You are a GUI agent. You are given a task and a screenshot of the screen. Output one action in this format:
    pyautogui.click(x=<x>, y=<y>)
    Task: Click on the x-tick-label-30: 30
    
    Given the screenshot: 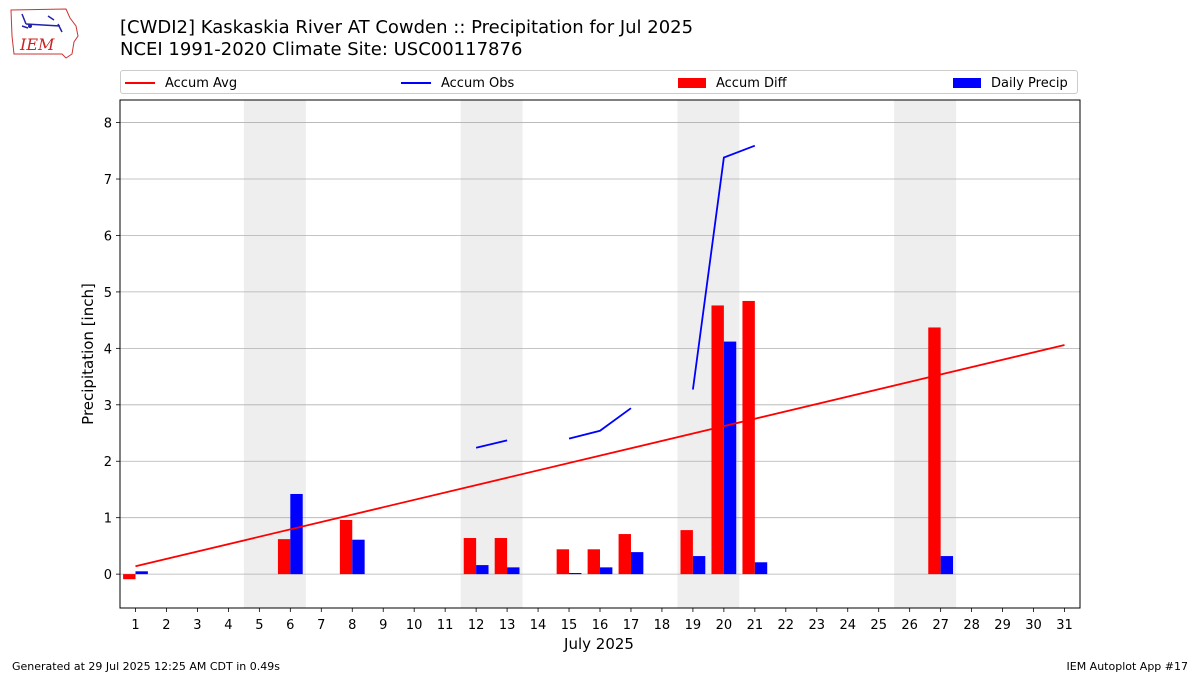 What is the action you would take?
    pyautogui.click(x=1033, y=625)
    